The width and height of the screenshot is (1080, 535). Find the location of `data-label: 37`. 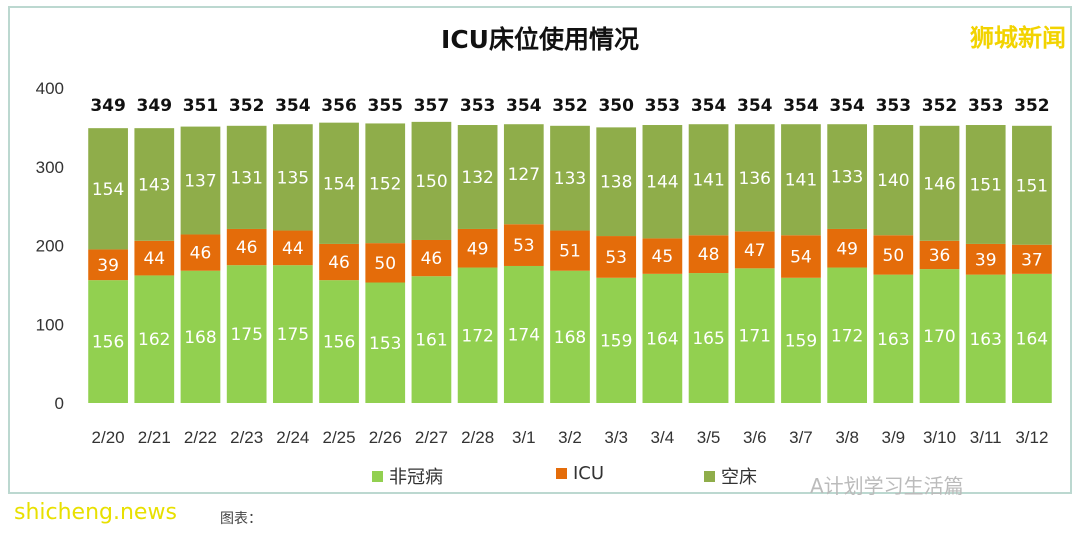

data-label: 37 is located at coordinates (1032, 260).